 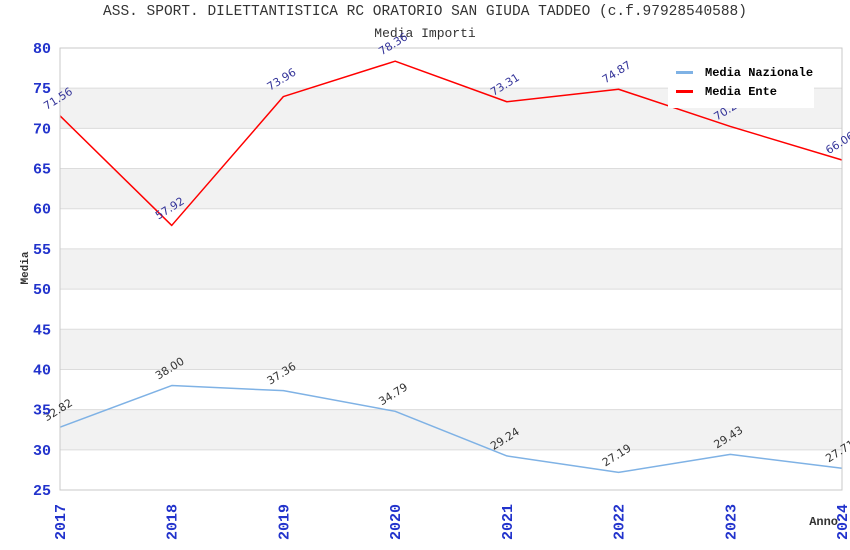 What do you see at coordinates (42, 210) in the screenshot?
I see `y-tick-label: 60` at bounding box center [42, 210].